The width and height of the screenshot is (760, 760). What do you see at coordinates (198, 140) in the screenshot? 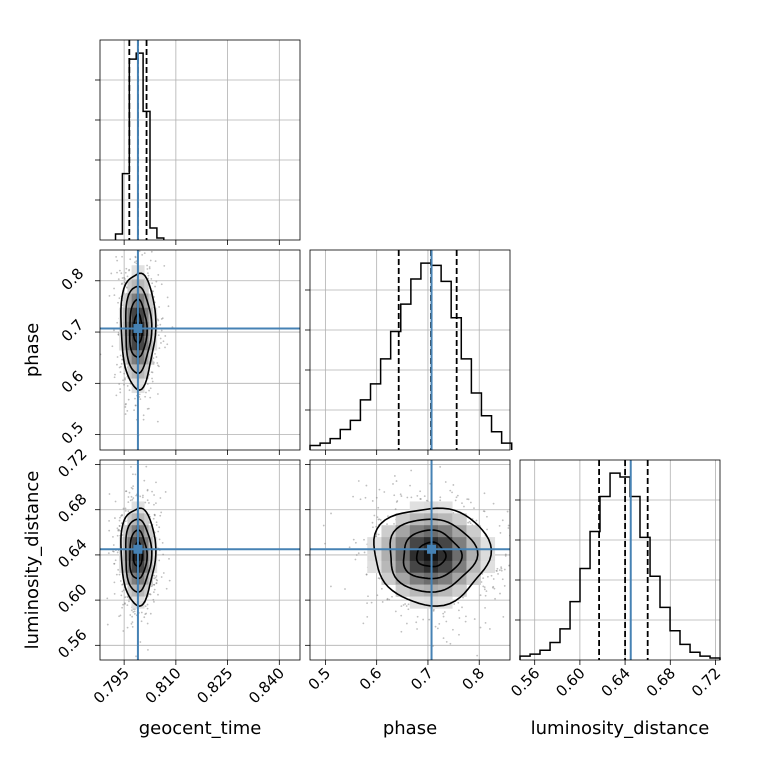
I see `hist-panel-geocent-time` at bounding box center [198, 140].